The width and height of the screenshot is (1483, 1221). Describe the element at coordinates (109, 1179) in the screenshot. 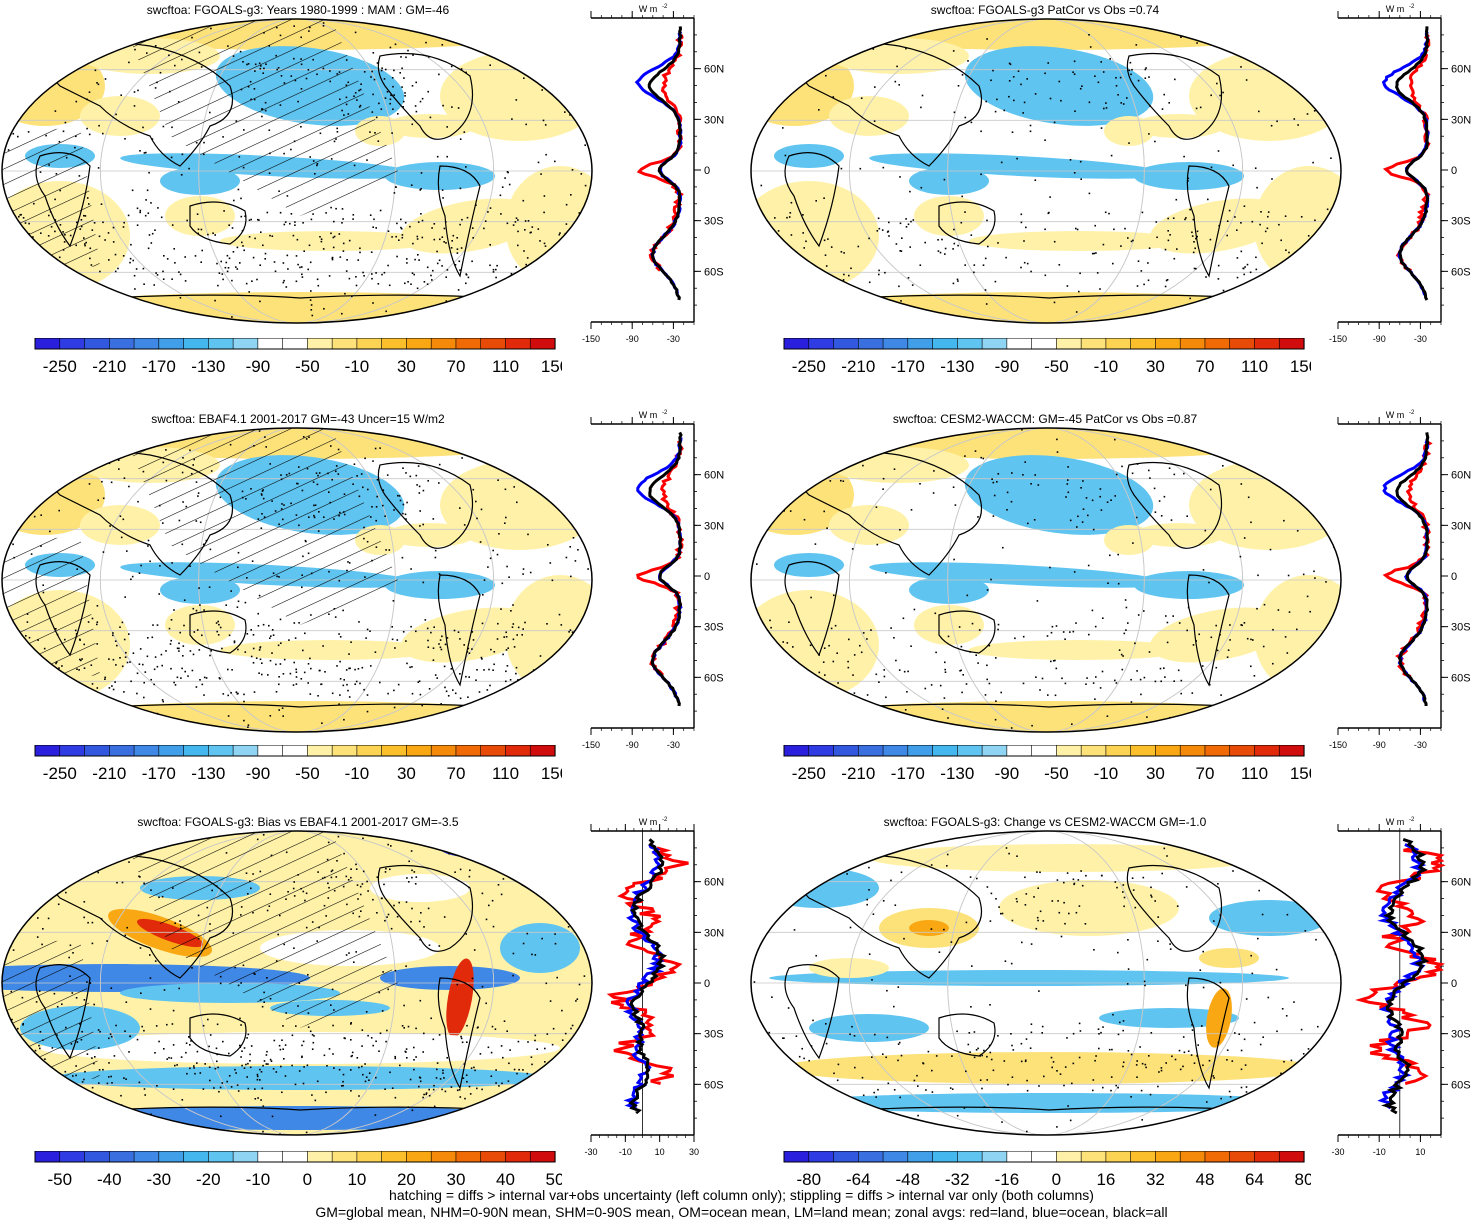

I see `svg-text: -40` at that location.